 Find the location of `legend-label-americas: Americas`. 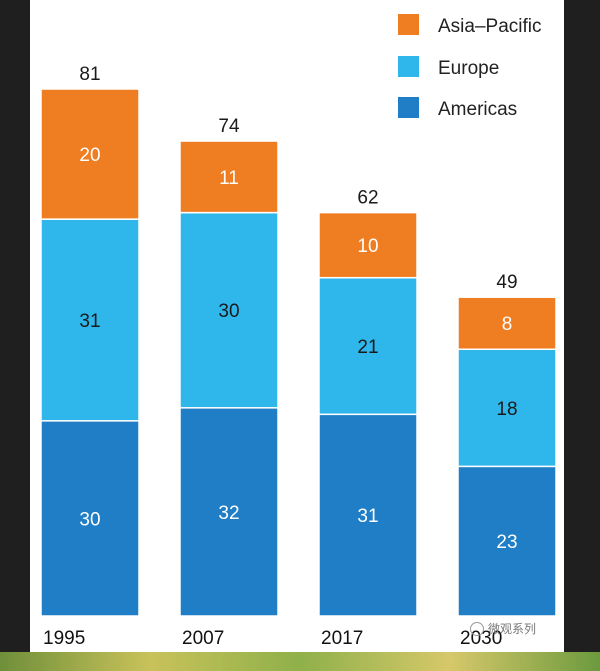

legend-label-americas: Americas is located at coordinates (477, 109).